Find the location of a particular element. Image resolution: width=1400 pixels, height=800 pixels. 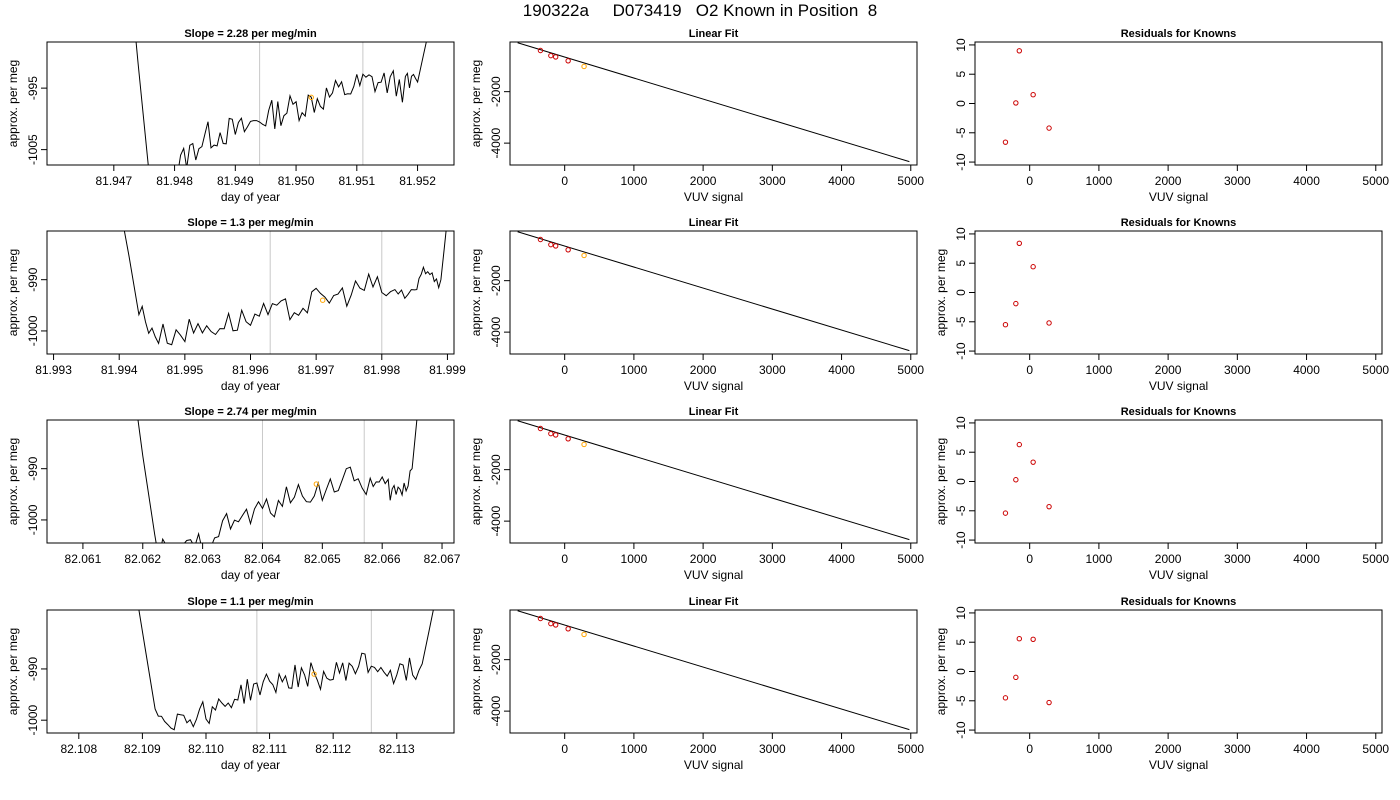

x-tick-label: 82.062 is located at coordinates (142, 559).